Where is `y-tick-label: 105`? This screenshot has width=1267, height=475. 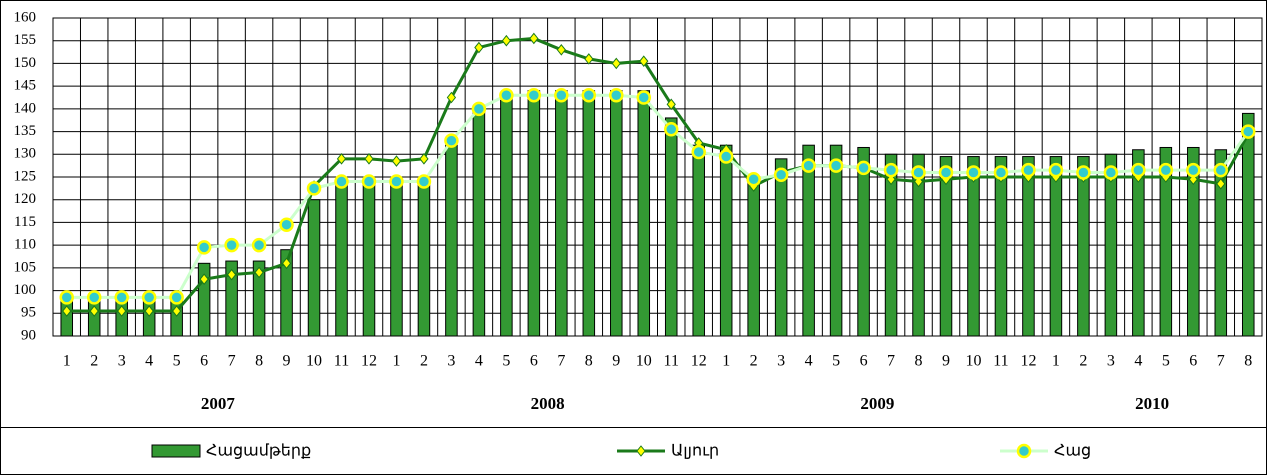 y-tick-label: 105 is located at coordinates (25, 267).